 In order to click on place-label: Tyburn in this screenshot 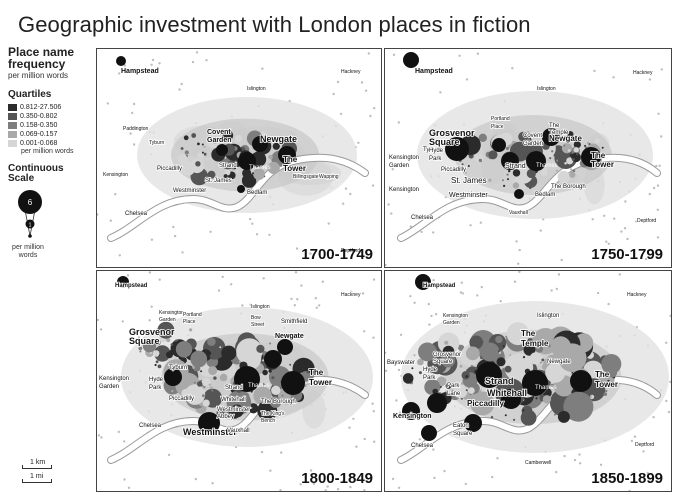, I will do `click(178, 368)`.